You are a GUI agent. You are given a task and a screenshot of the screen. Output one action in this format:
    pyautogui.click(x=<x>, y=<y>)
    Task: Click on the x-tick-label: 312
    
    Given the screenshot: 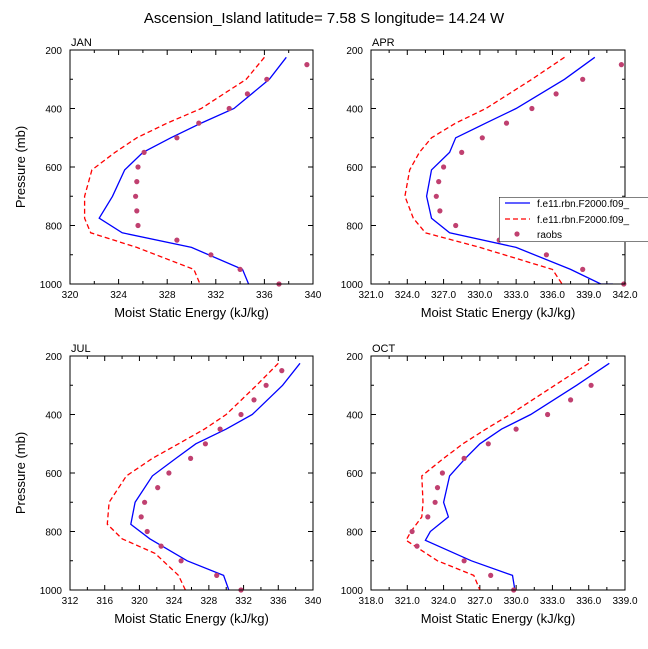 What is the action you would take?
    pyautogui.click(x=70, y=601)
    